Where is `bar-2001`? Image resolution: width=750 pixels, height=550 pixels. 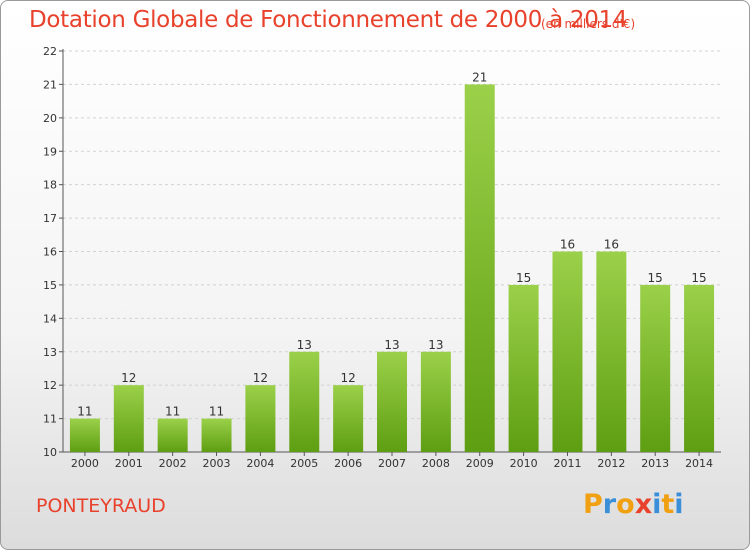
bar-2001 is located at coordinates (128, 418).